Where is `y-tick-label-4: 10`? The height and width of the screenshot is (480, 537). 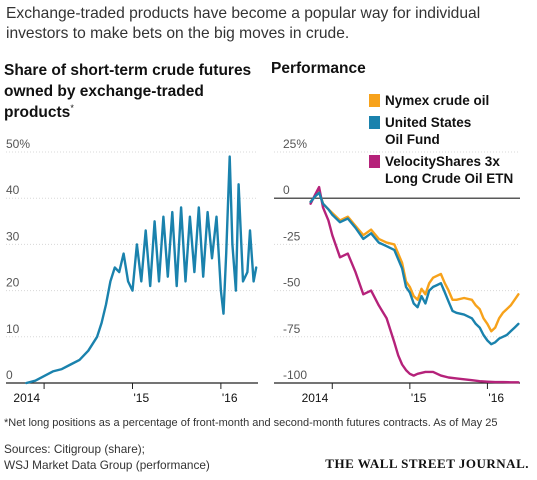 y-tick-label-4: 10 is located at coordinates (13, 329).